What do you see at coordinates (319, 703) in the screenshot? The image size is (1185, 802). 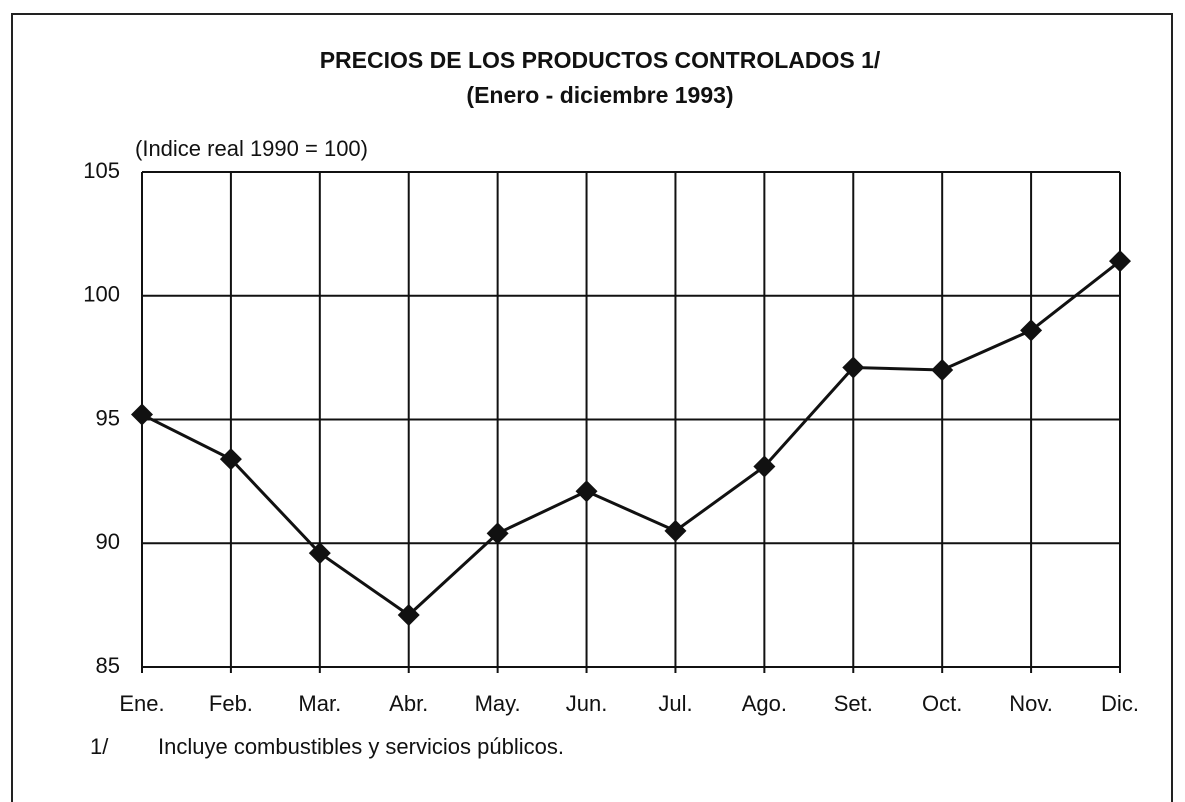 I see `x-tick-label: Mar.` at bounding box center [319, 703].